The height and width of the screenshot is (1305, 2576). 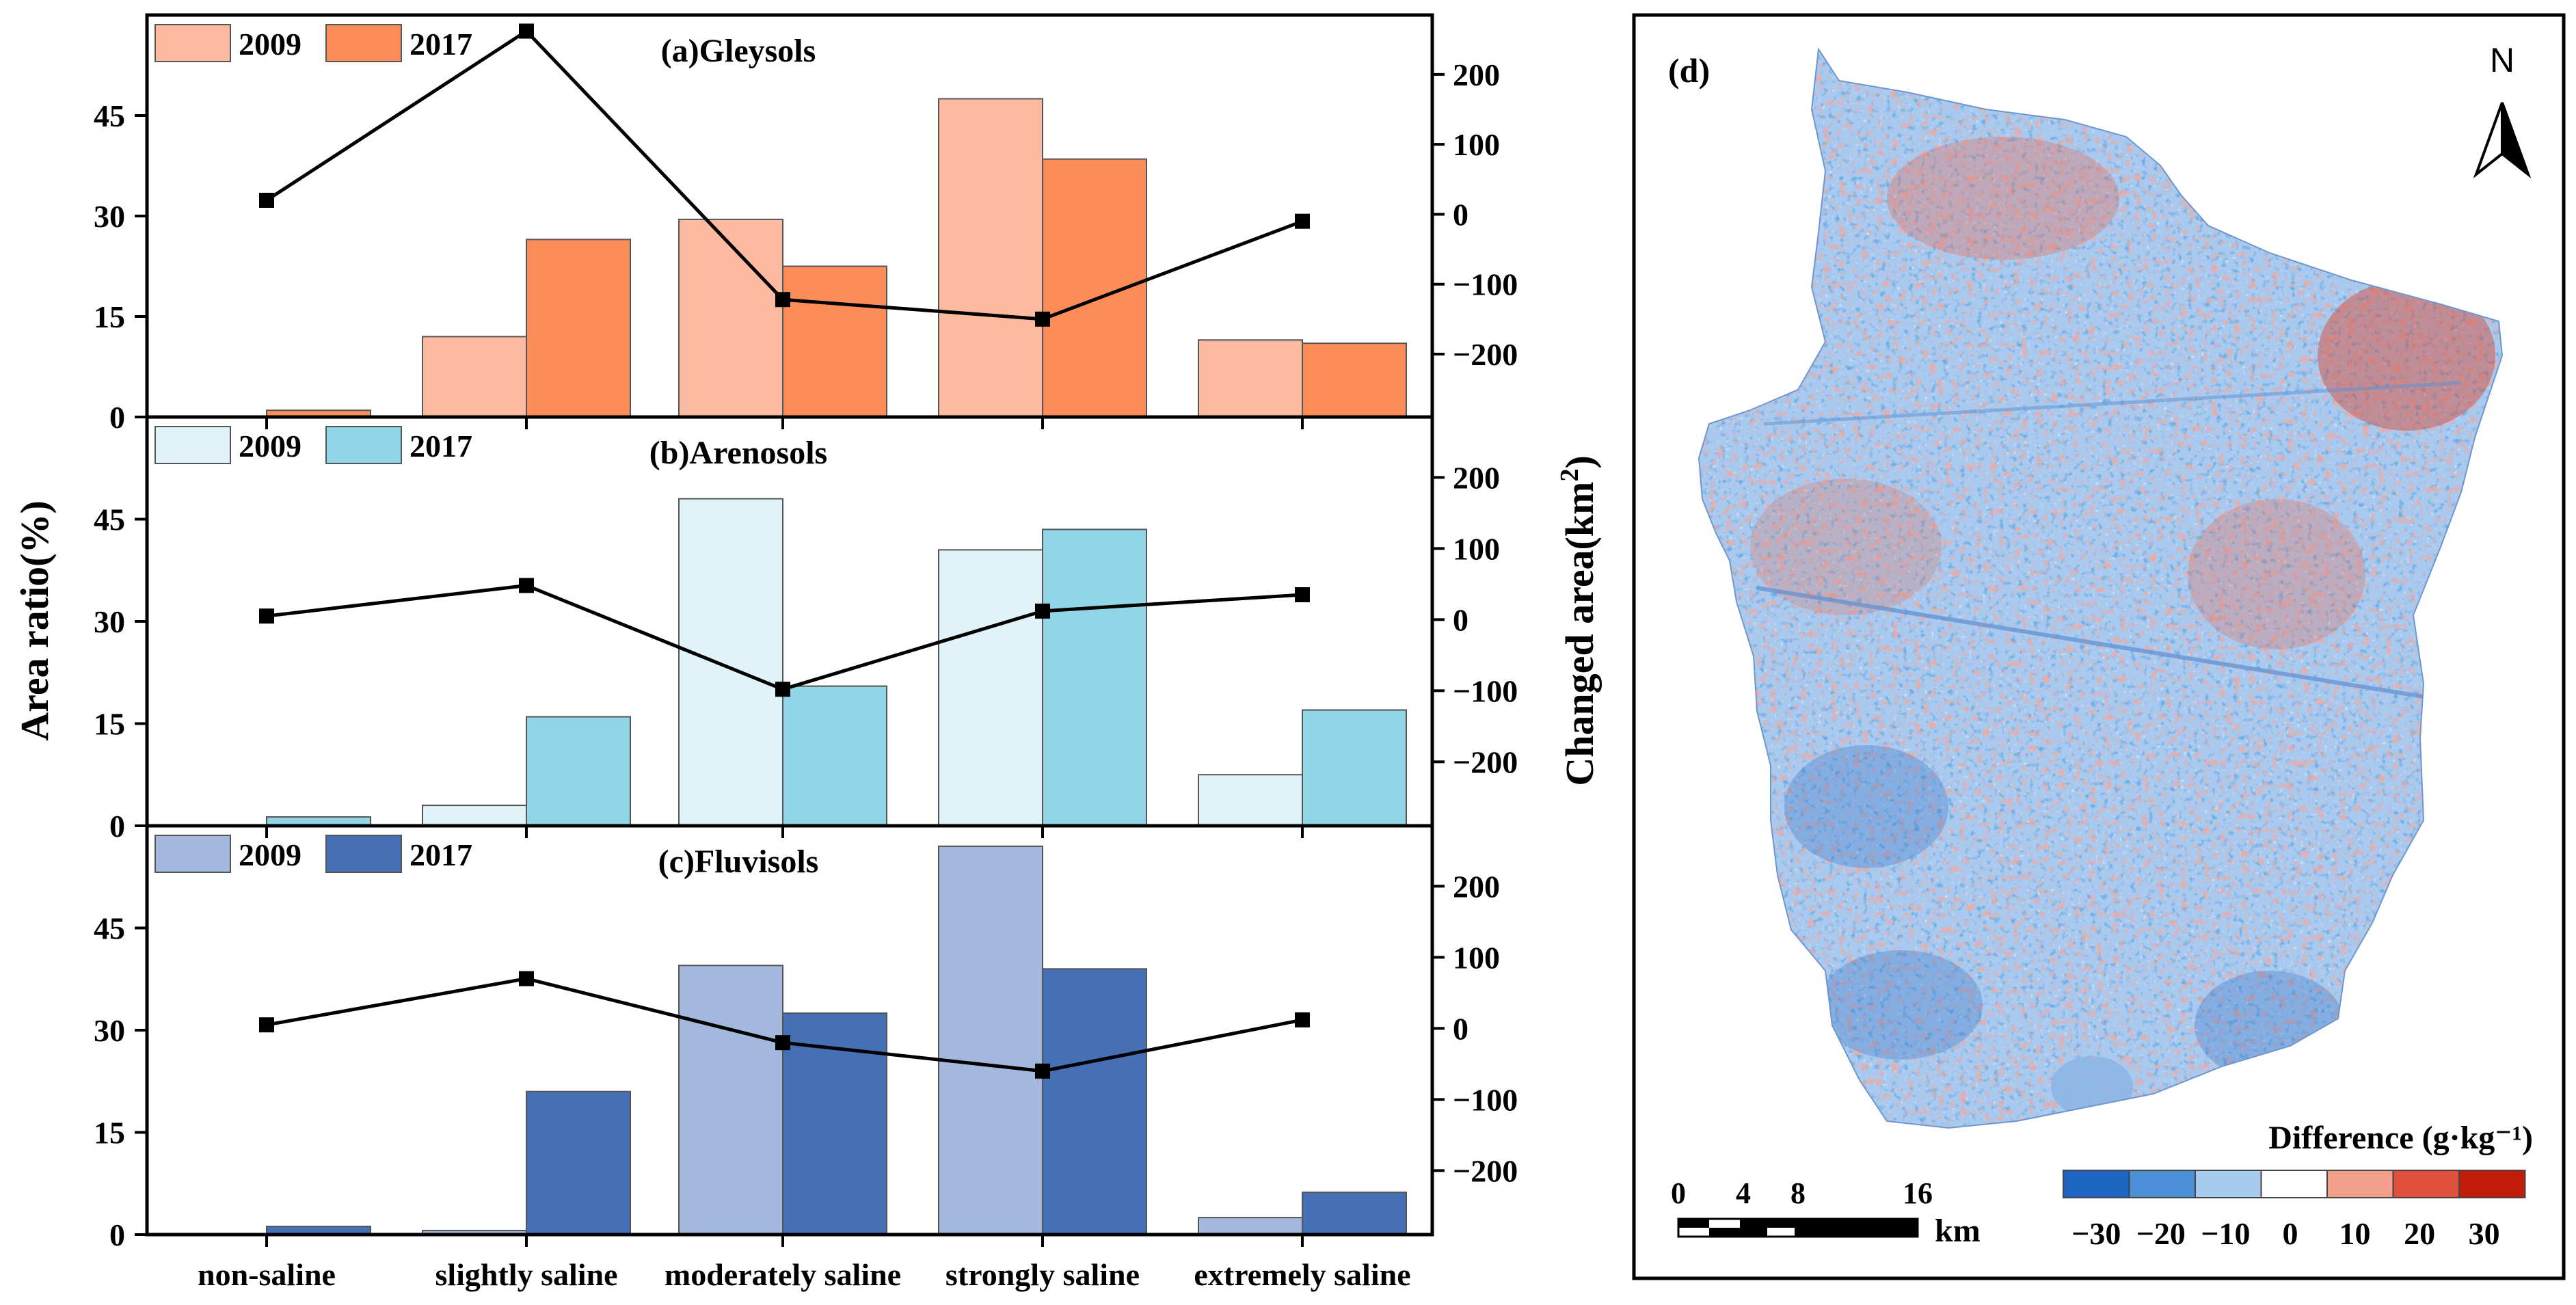 I want to click on y-axis-label: Area ratio(%), so click(x=34, y=621).